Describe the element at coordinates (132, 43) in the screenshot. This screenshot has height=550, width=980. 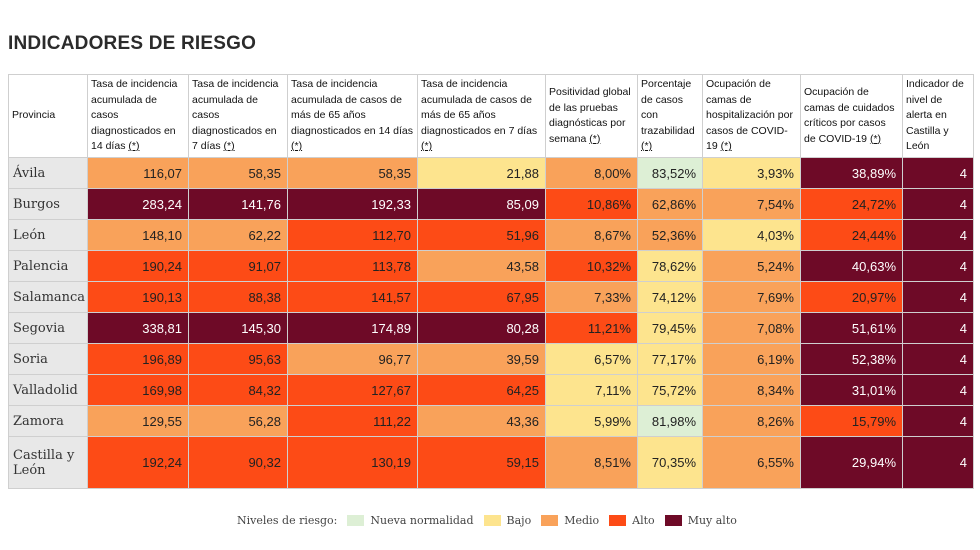
I see `page-title: INDICADORES DE RIESGO` at that location.